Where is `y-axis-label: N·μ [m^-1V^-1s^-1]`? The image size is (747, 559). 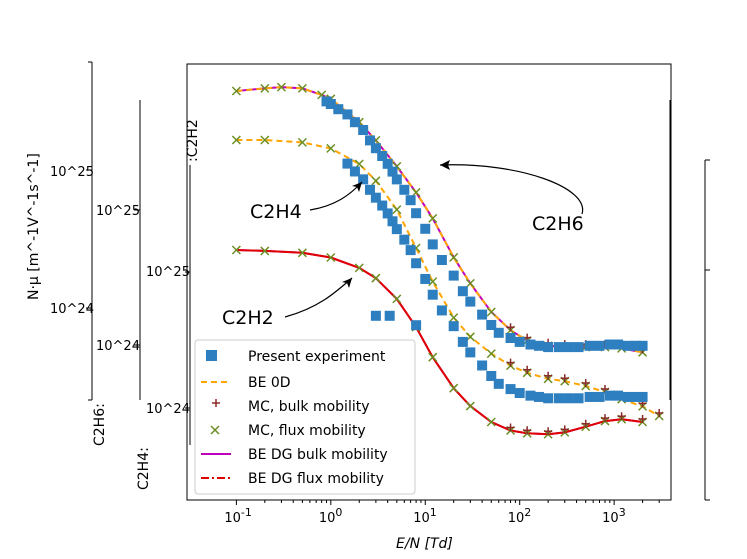
y-axis-label: N·μ [m^-1V^-1s^-1] is located at coordinates (34, 226).